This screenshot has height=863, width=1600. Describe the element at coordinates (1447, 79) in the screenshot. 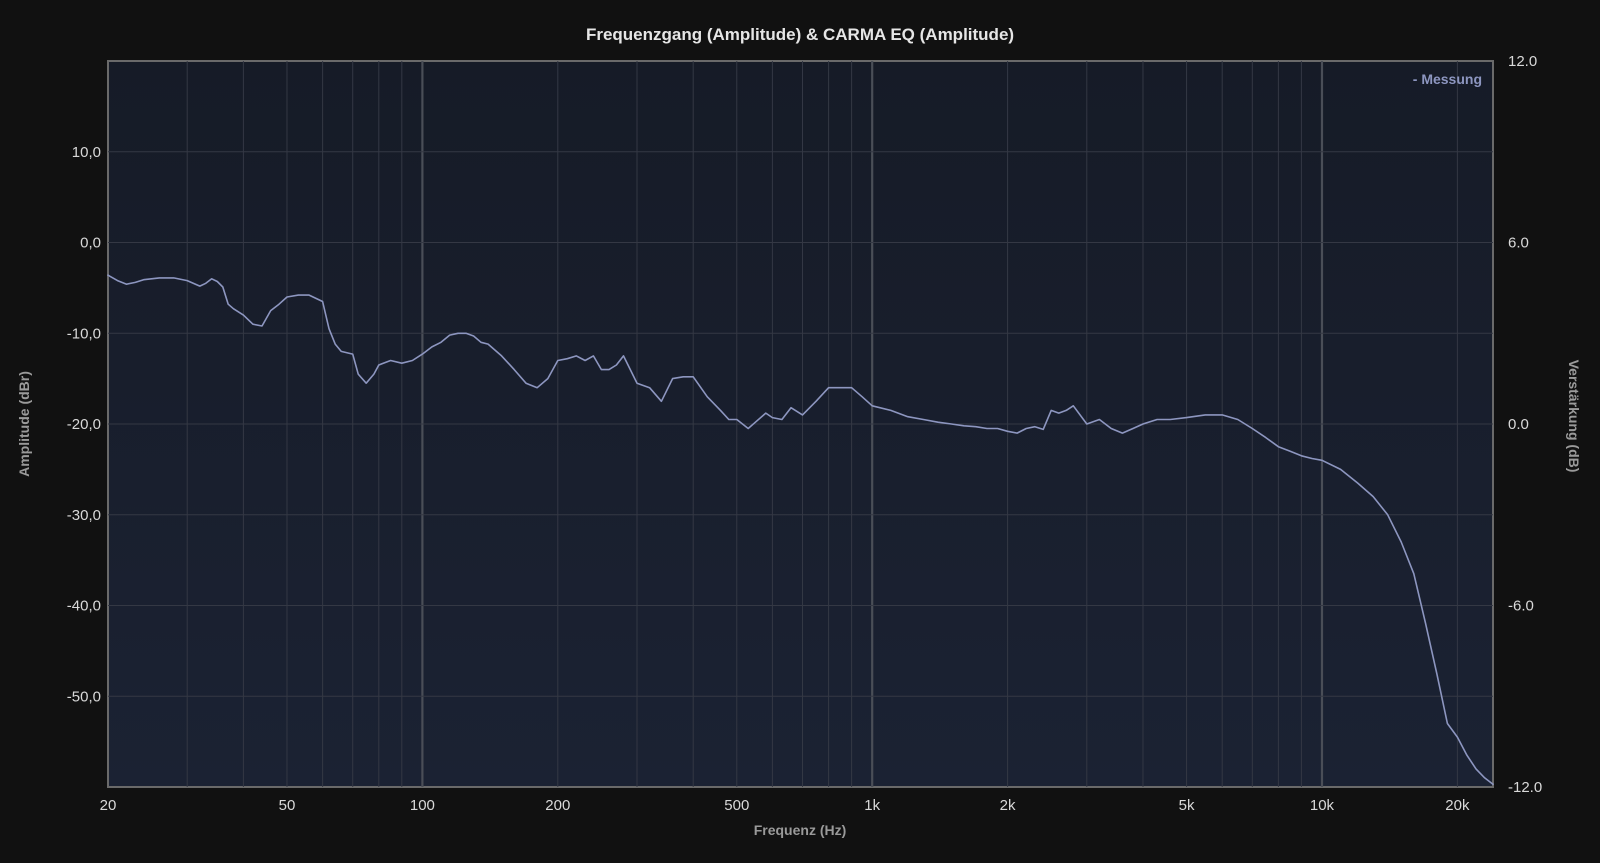

I see `legend-entry-messung: - Messung` at that location.